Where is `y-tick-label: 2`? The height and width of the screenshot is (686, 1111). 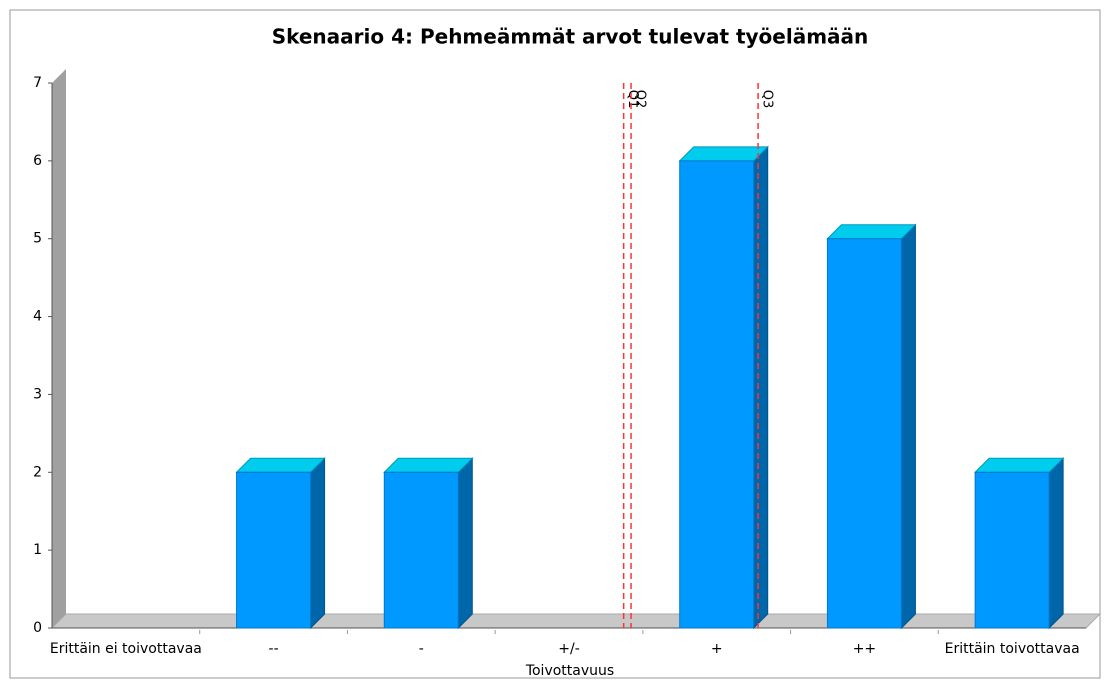
y-tick-label: 2 is located at coordinates (37, 472).